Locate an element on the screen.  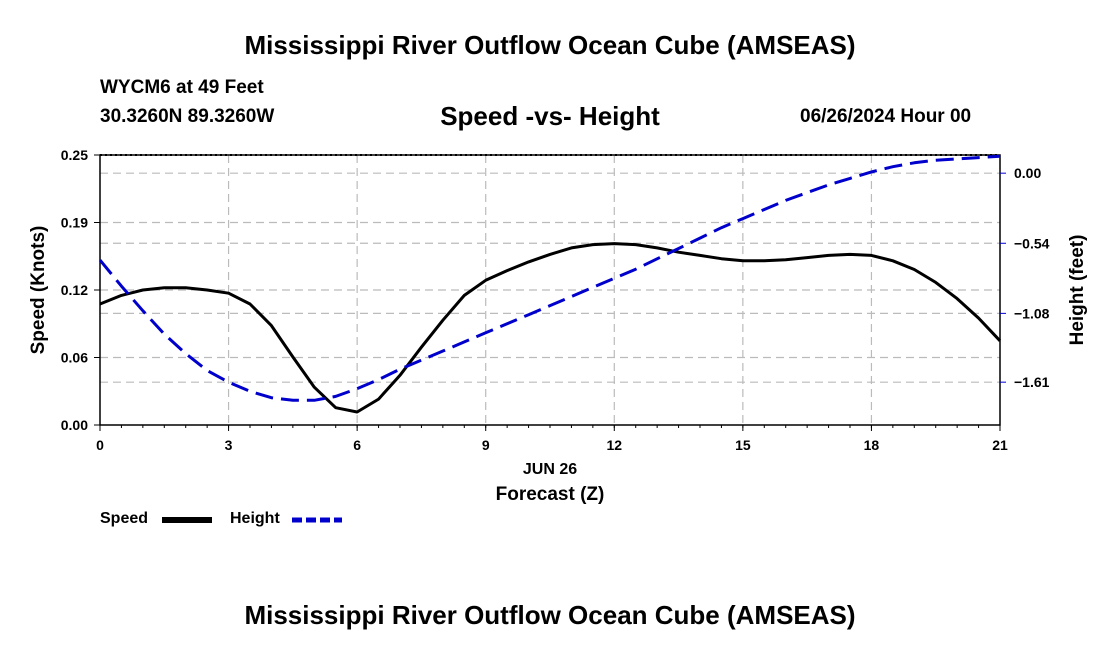
y-left-tick-label: 0.12 is located at coordinates (74, 290).